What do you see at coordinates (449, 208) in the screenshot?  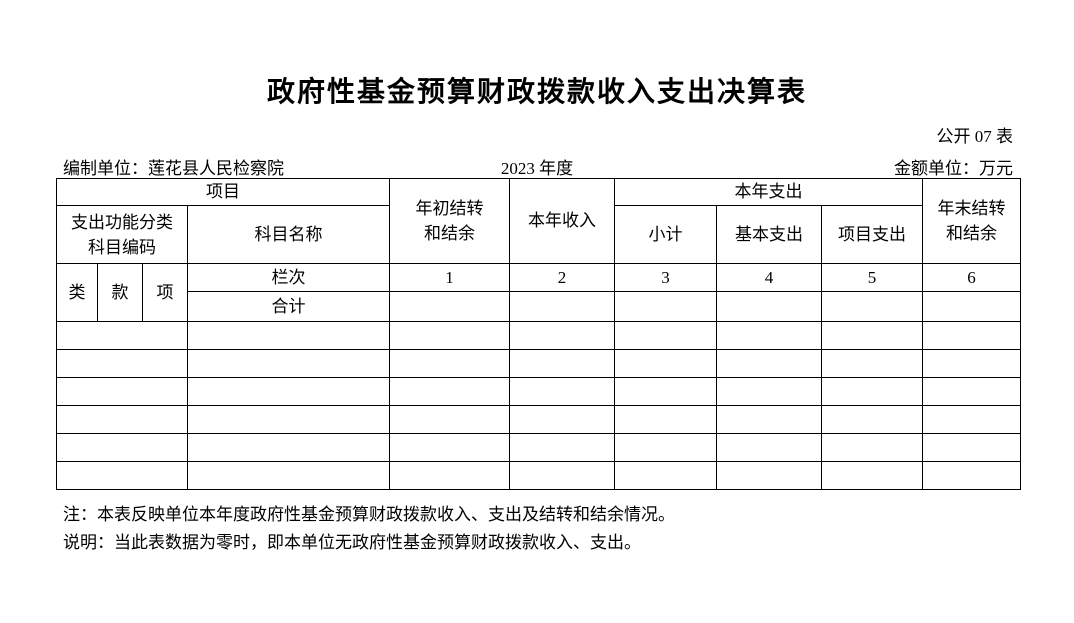 I see `header-begin-balance-line1: 年初结转` at bounding box center [449, 208].